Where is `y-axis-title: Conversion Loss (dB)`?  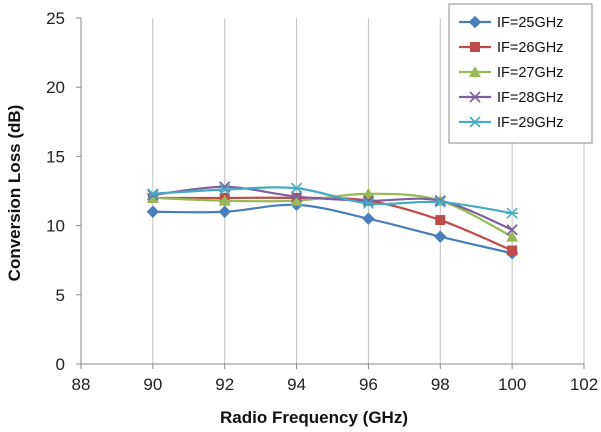 y-axis-title: Conversion Loss (dB) is located at coordinates (14, 193).